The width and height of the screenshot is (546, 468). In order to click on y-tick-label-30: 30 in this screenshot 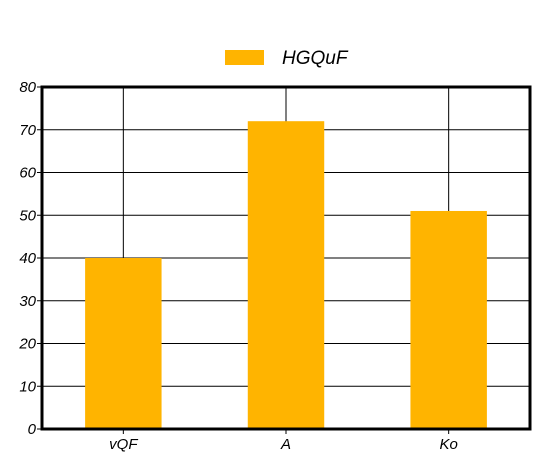, I will do `click(27, 301)`.